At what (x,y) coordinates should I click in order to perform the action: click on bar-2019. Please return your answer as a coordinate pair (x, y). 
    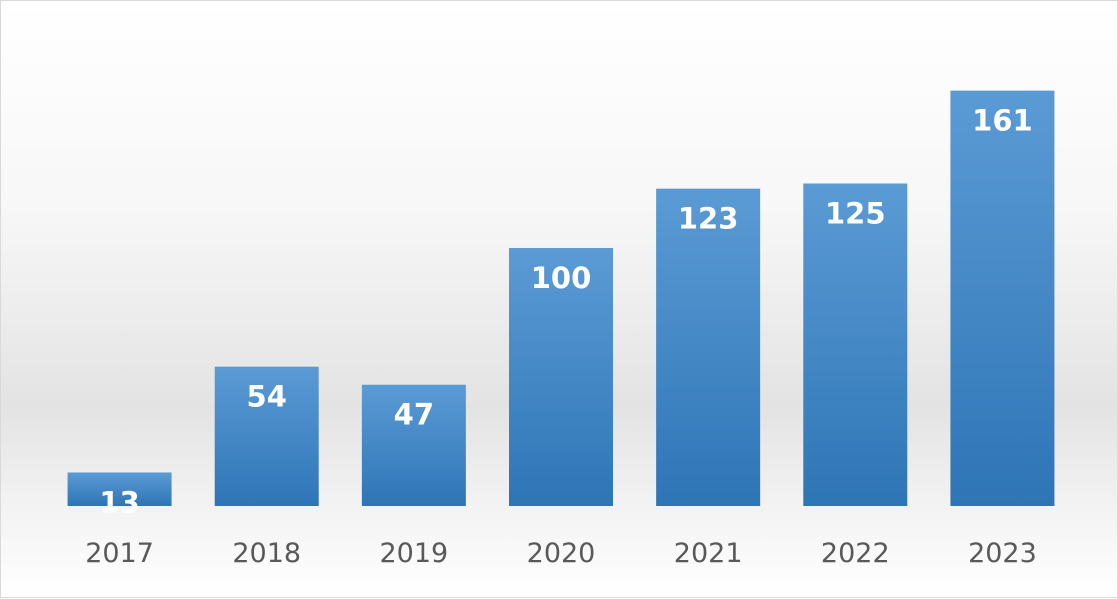
    Looking at the image, I should click on (413, 445).